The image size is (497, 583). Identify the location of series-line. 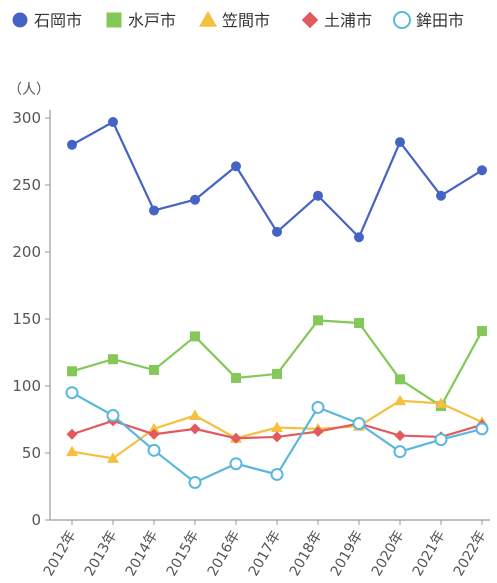
(277, 363).